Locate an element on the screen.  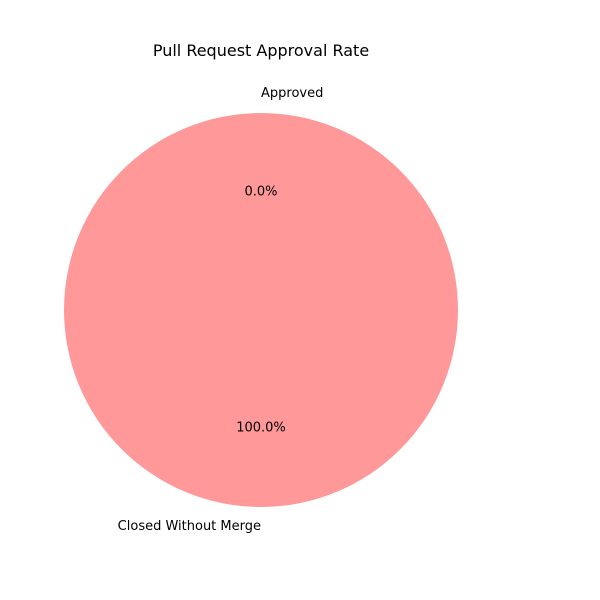
chart-title: Pull Request Approval Rate is located at coordinates (261, 50).